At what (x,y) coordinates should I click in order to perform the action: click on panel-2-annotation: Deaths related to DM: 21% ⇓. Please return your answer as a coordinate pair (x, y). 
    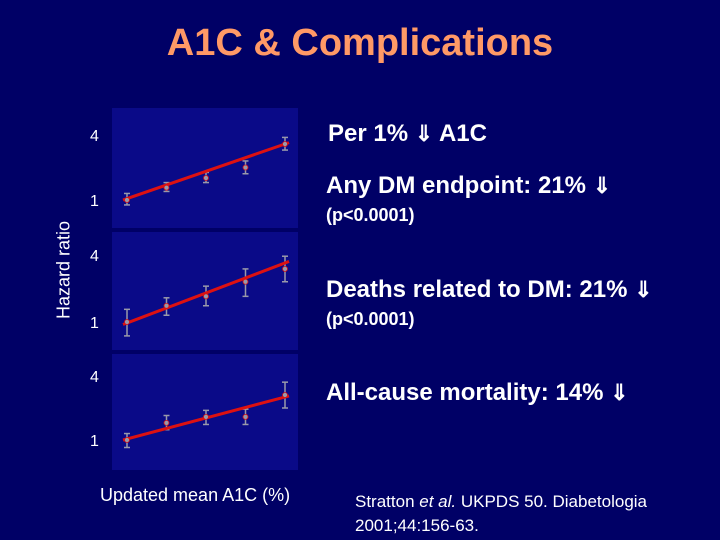
    Looking at the image, I should click on (489, 290).